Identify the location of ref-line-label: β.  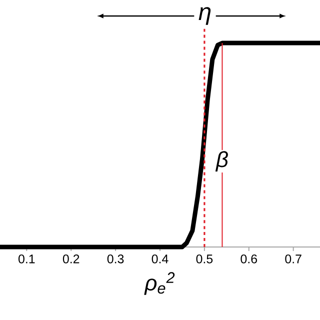
(221, 161).